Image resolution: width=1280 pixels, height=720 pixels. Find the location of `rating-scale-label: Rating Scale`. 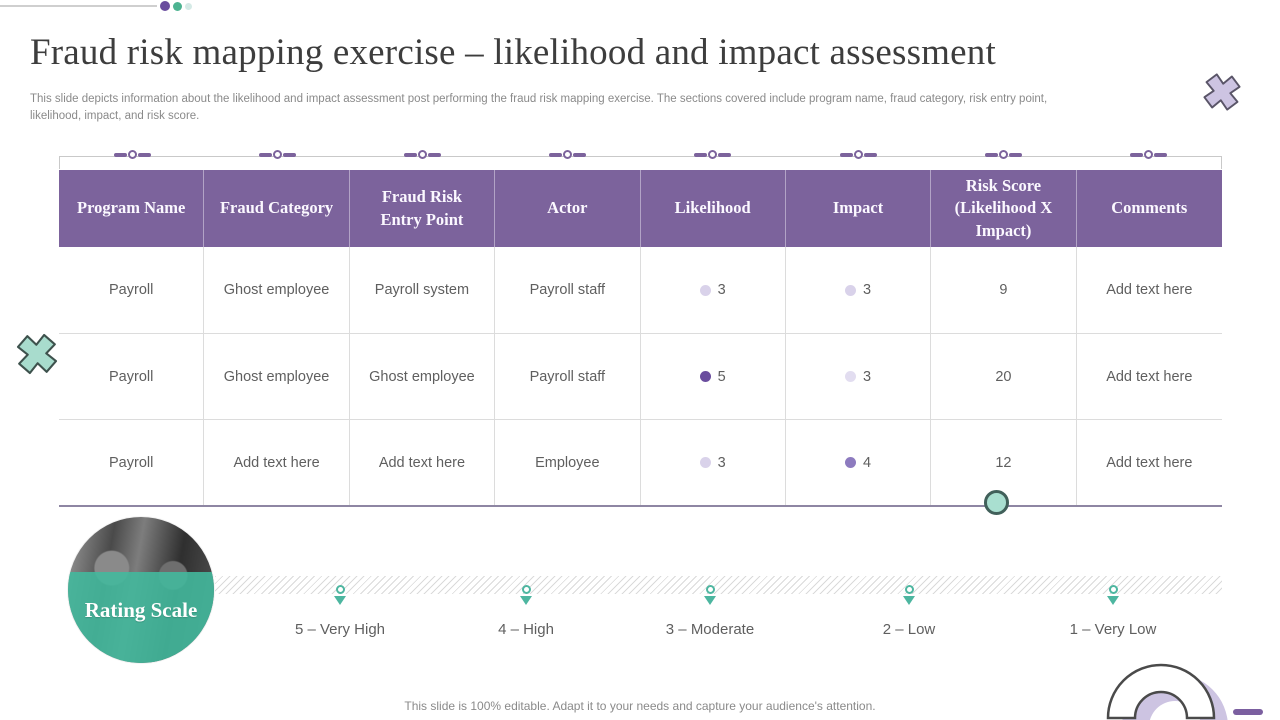

rating-scale-label: Rating Scale is located at coordinates (141, 610).